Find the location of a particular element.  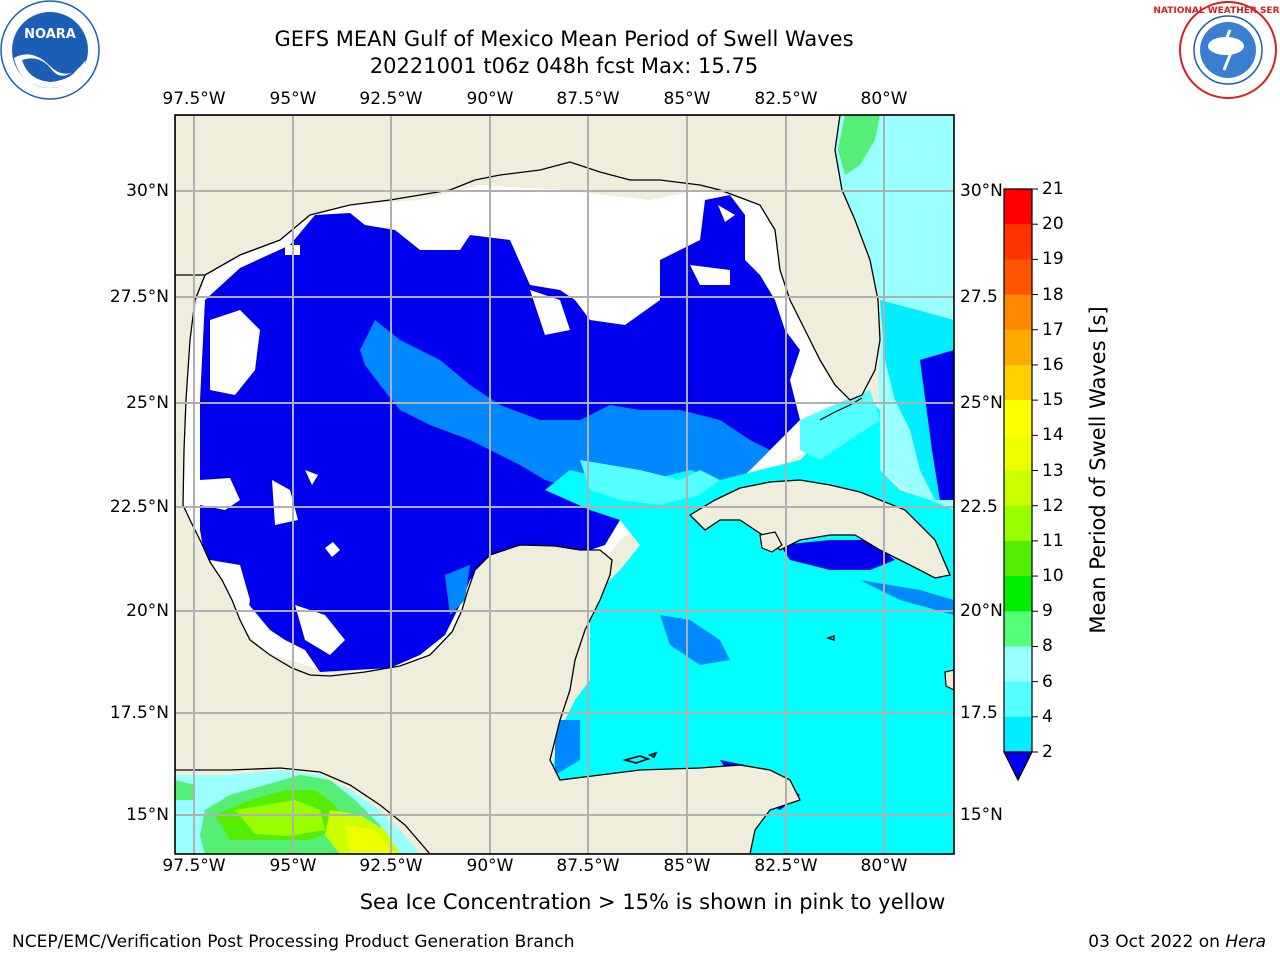

lon-label-top: 80°W is located at coordinates (884, 99).